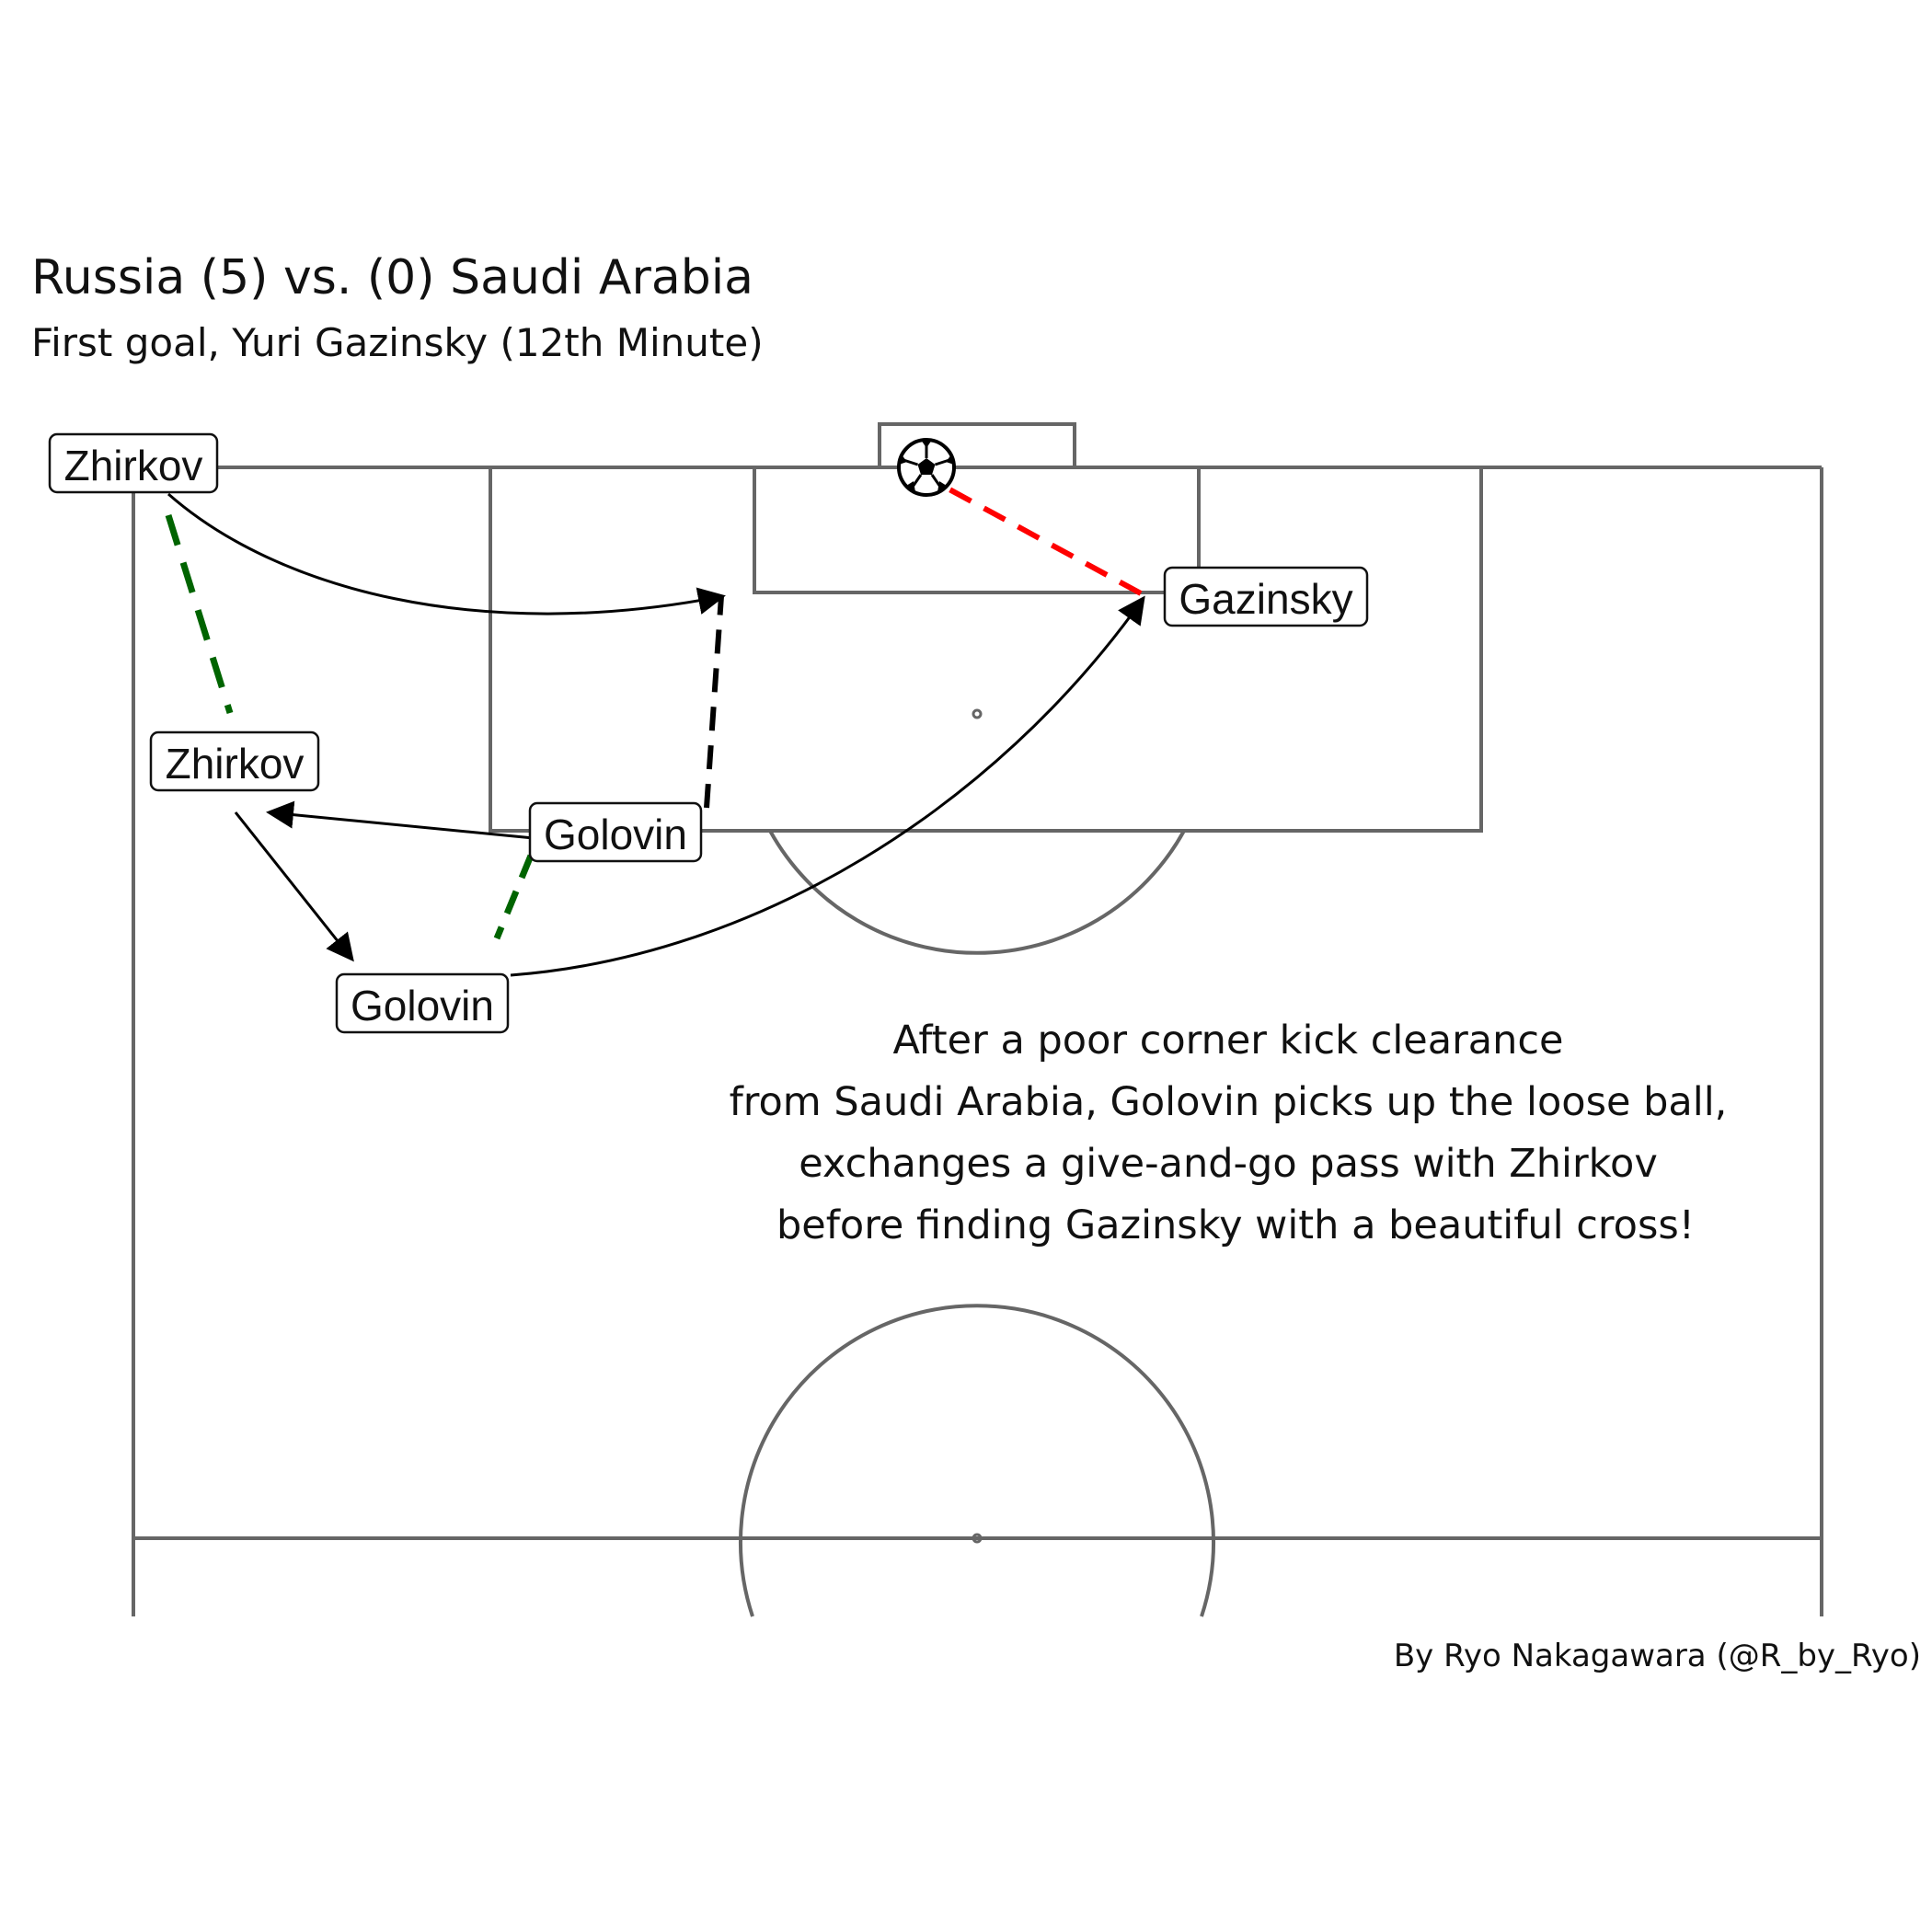 Image resolution: width=1932 pixels, height=1932 pixels. Describe the element at coordinates (294, 886) in the screenshot. I see `zhirkov-return-pass` at that location.